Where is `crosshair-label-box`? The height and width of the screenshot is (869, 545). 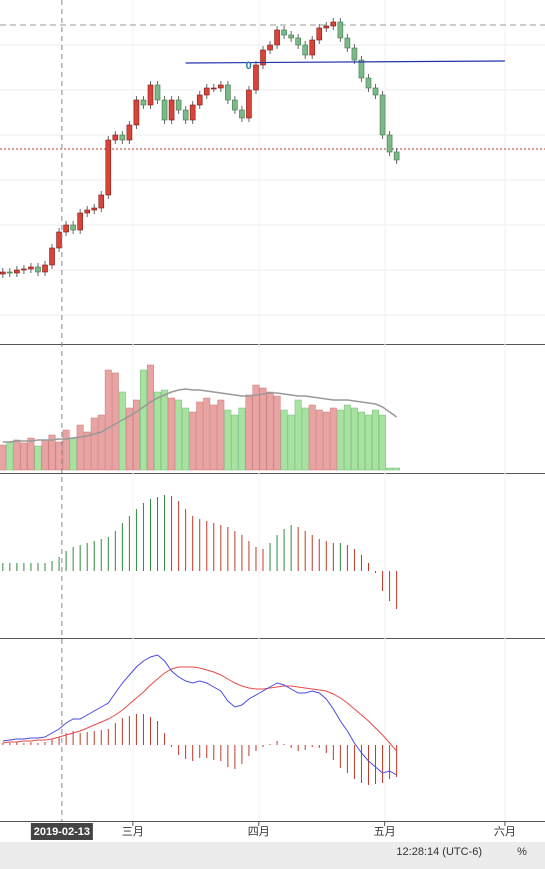 crosshair-label-box is located at coordinates (61, 831).